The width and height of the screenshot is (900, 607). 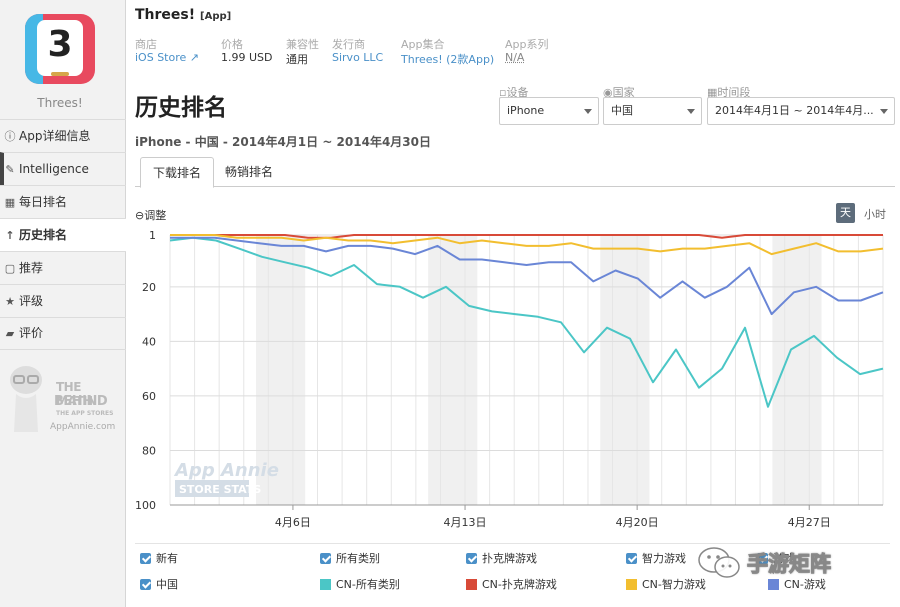 I want to click on country-select: 中国, so click(x=652, y=111).